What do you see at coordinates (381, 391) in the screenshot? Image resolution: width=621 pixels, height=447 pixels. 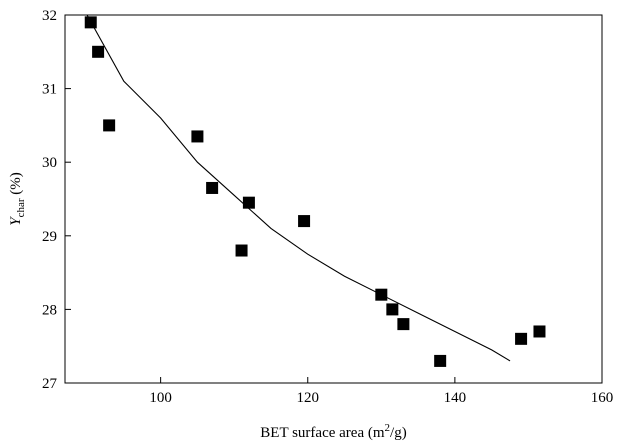 I see `x-axis: 100 120 140 160` at bounding box center [381, 391].